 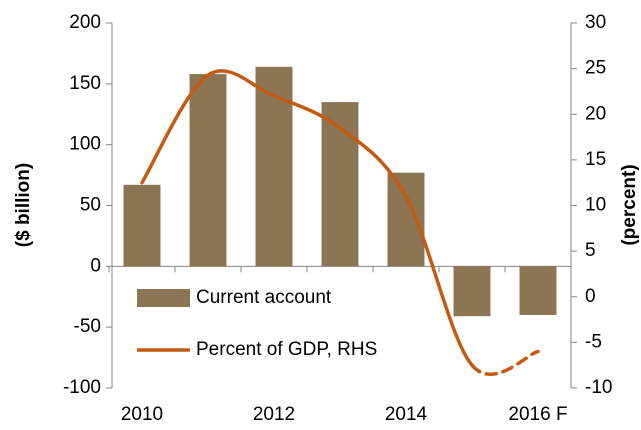 What do you see at coordinates (85, 22) in the screenshot?
I see `y-tick-label: 200` at bounding box center [85, 22].